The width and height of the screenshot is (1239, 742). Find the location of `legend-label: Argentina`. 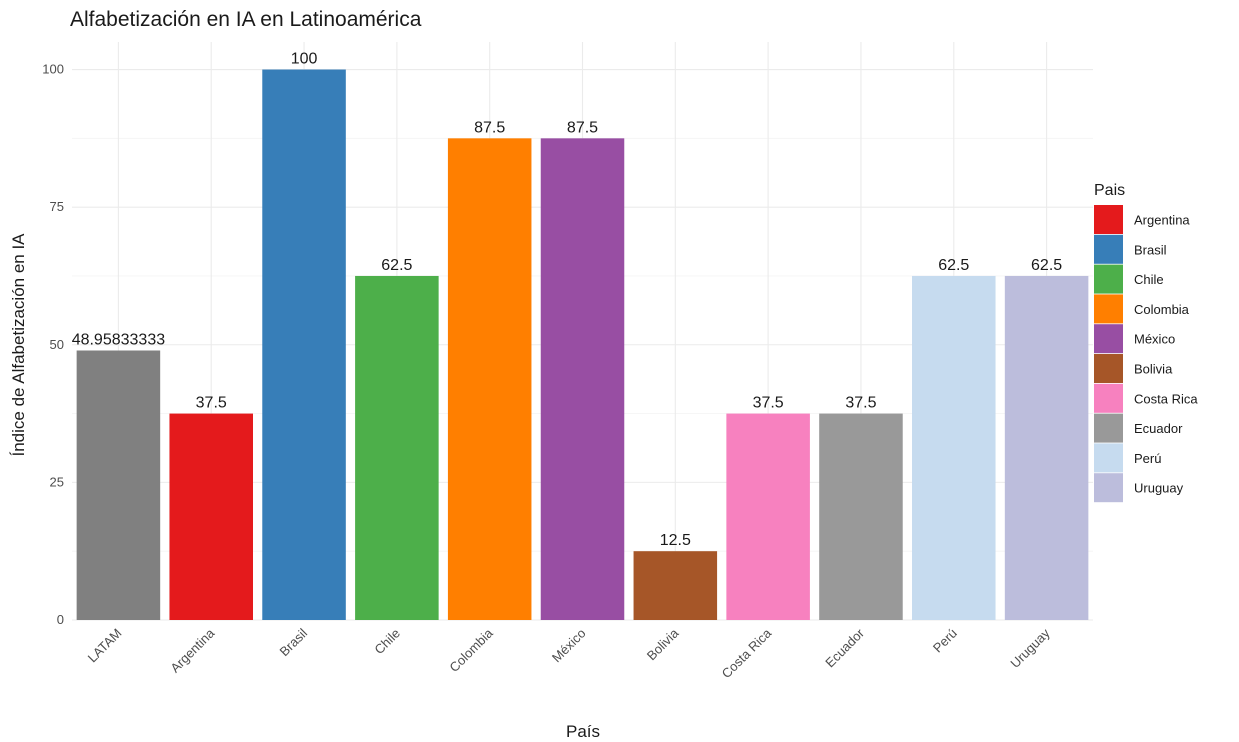

legend-label: Argentina is located at coordinates (1162, 220).